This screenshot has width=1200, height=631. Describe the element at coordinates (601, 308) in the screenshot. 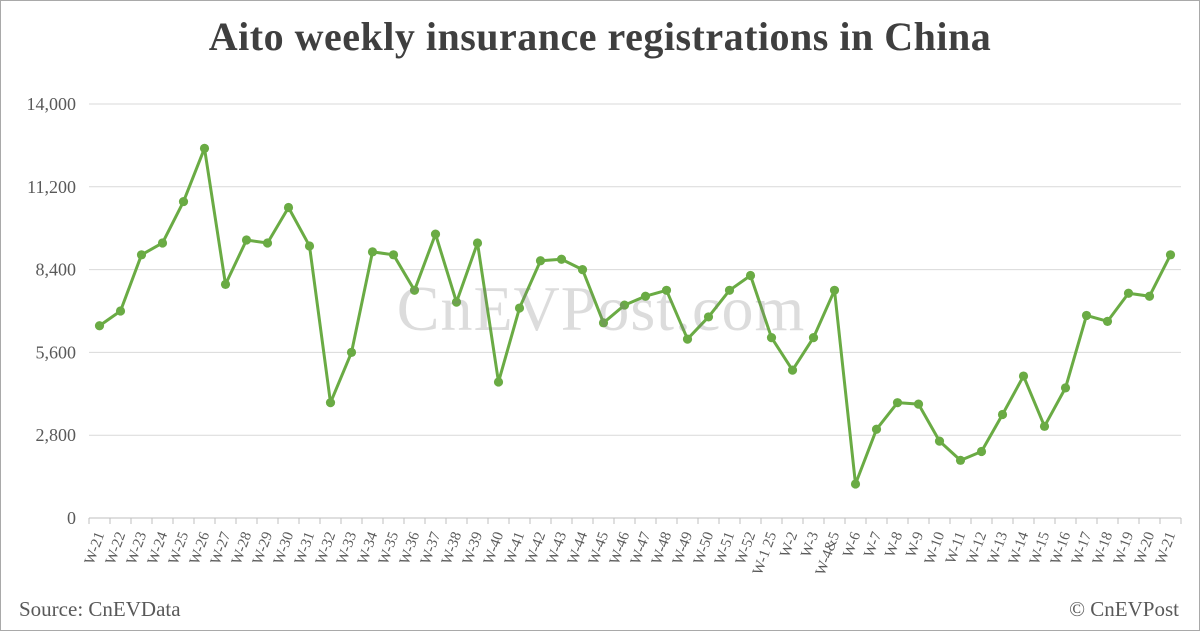

I see `watermark: CnEVPost.com` at that location.